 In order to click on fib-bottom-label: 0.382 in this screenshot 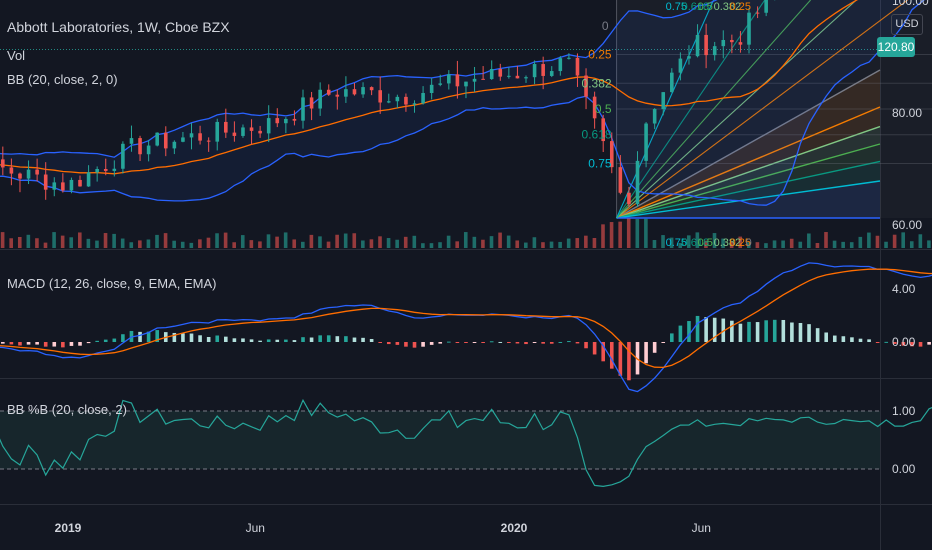, I will do `click(728, 243)`.